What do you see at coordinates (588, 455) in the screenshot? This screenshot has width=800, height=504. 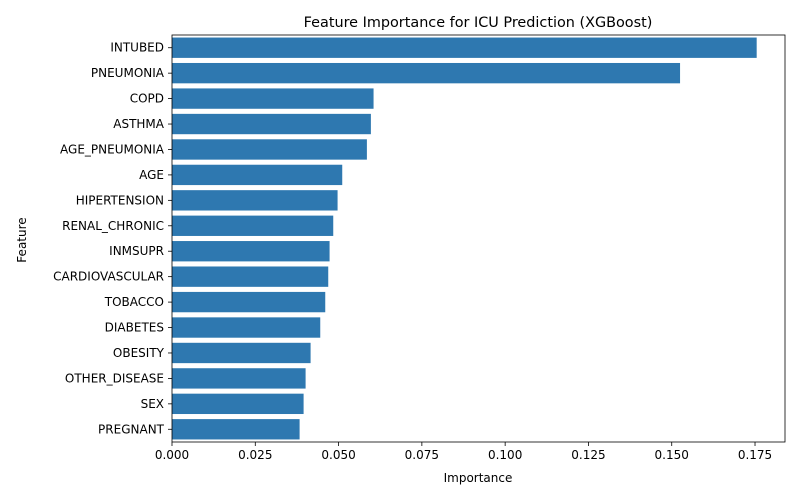 I see `x-tick-label: 0.125` at bounding box center [588, 455].